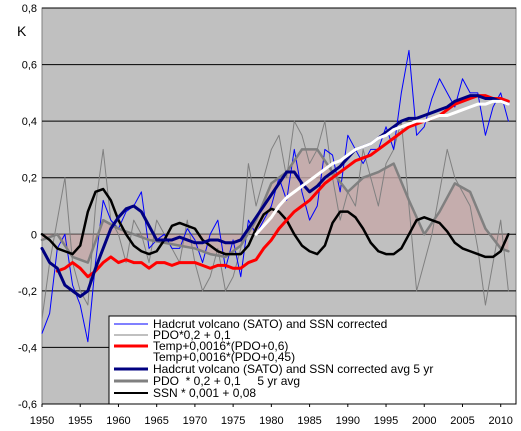 Image resolution: width=521 pixels, height=431 pixels. Describe the element at coordinates (204, 393) in the screenshot. I see `legend-label-ssn: SSN * 0,001 + 0,08` at that location.